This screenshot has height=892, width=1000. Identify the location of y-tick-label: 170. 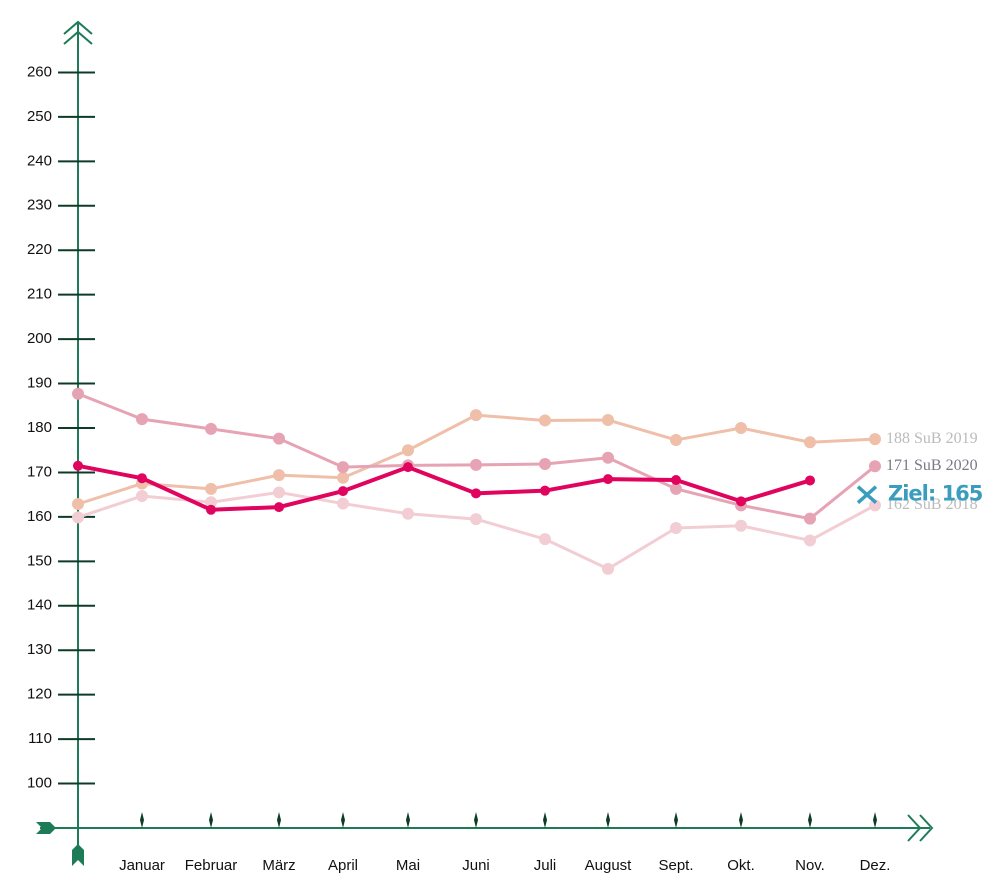
(39, 471).